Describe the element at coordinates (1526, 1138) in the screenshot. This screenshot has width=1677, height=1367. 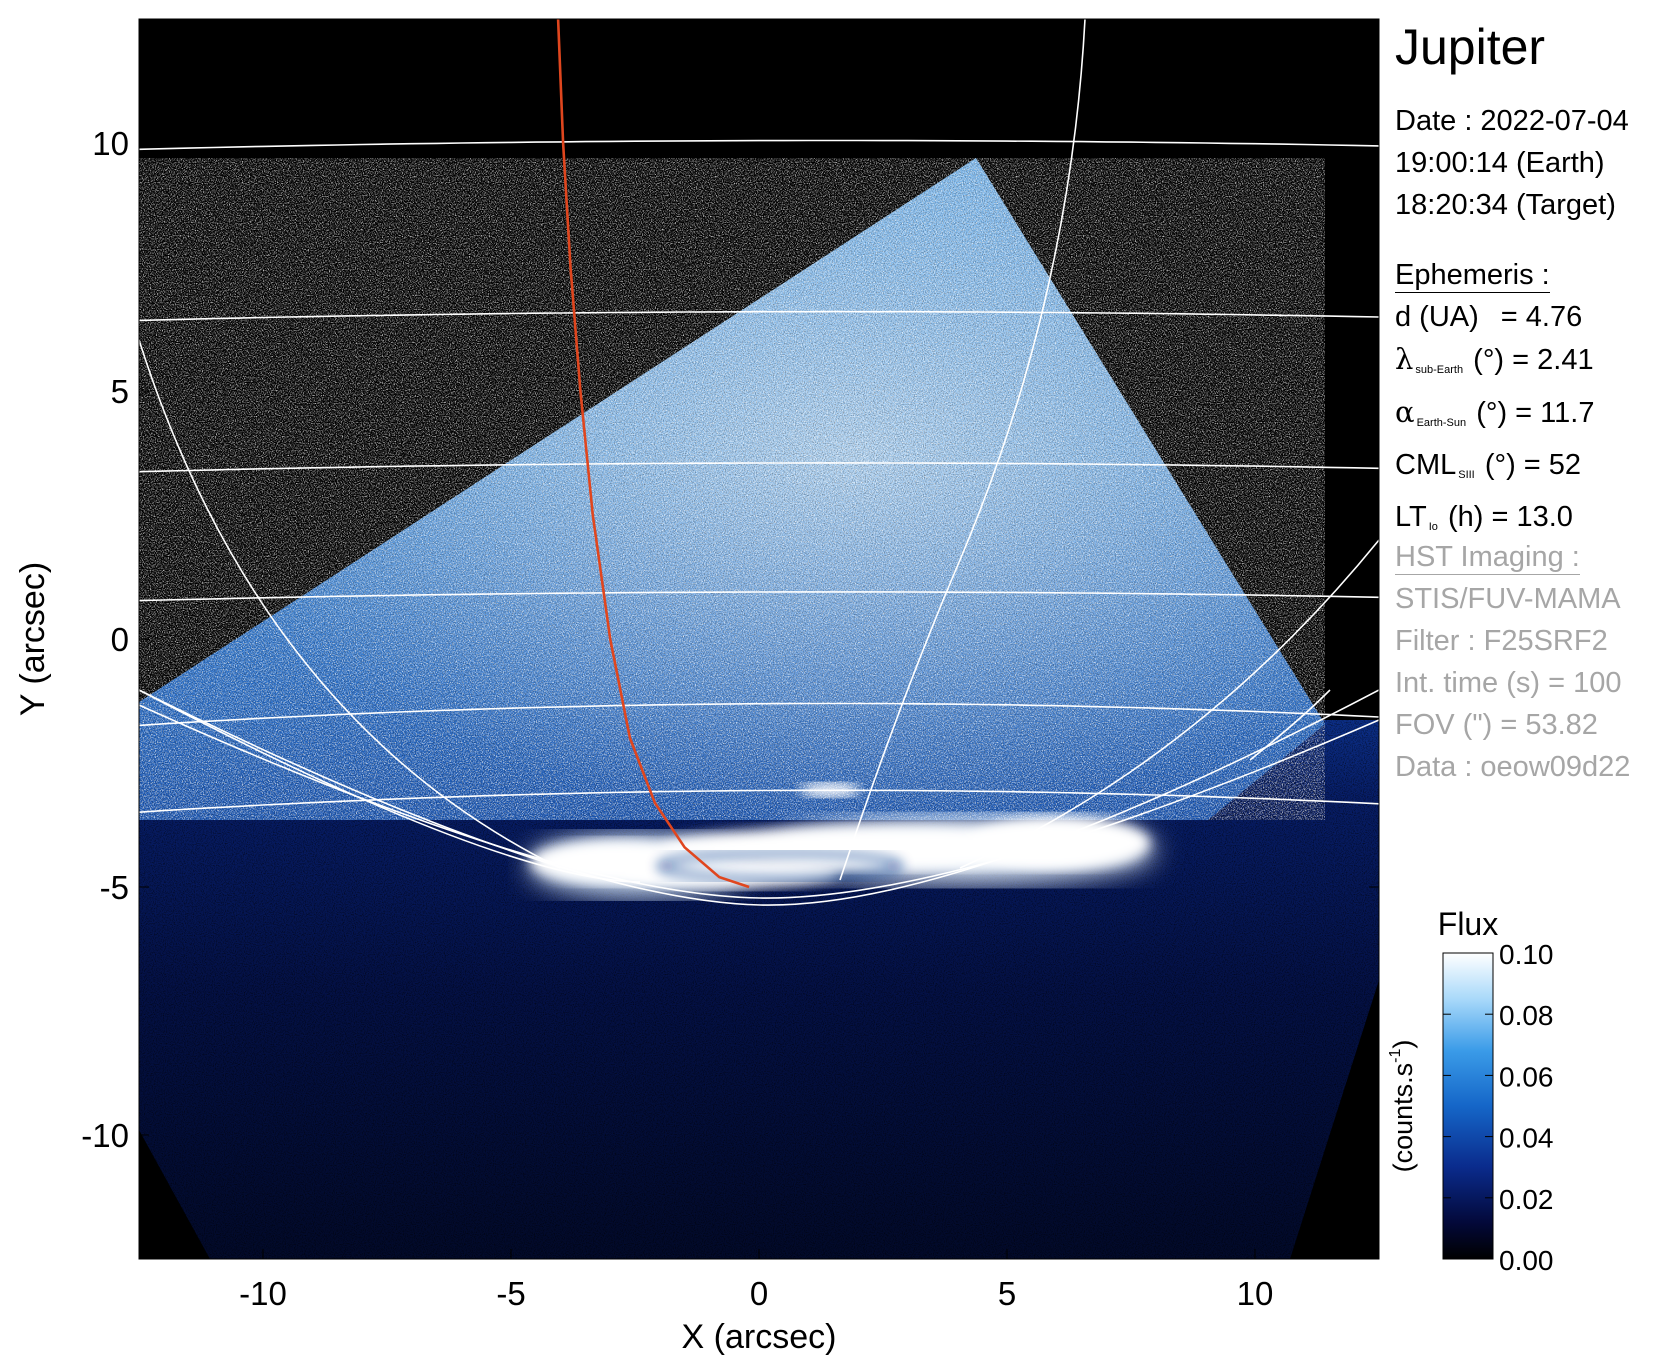
I see `colorbar-tick-label: 0.04` at that location.